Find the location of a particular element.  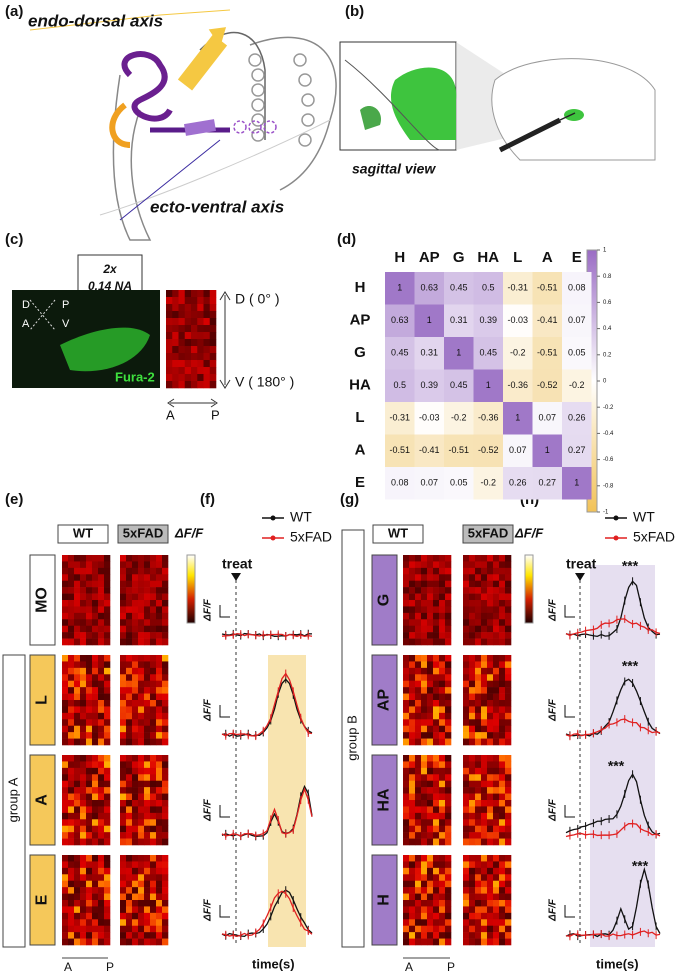

colorbar-label: -1 is located at coordinates (606, 513).